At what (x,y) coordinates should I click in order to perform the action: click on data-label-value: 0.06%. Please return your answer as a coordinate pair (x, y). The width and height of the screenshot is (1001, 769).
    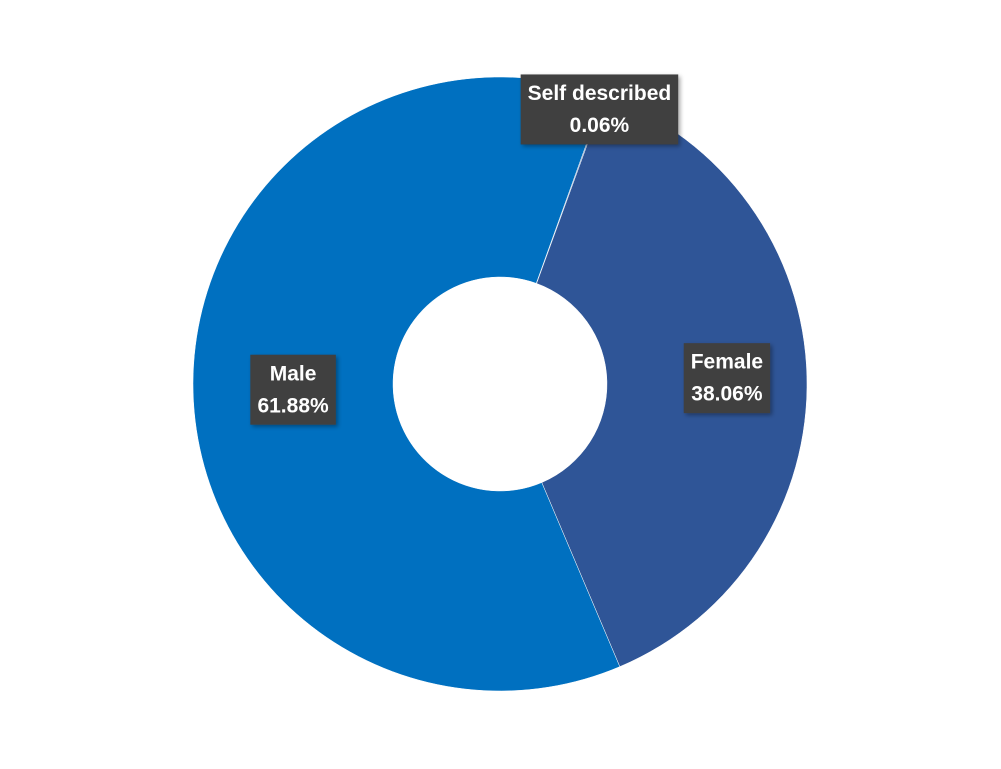
    Looking at the image, I should click on (600, 125).